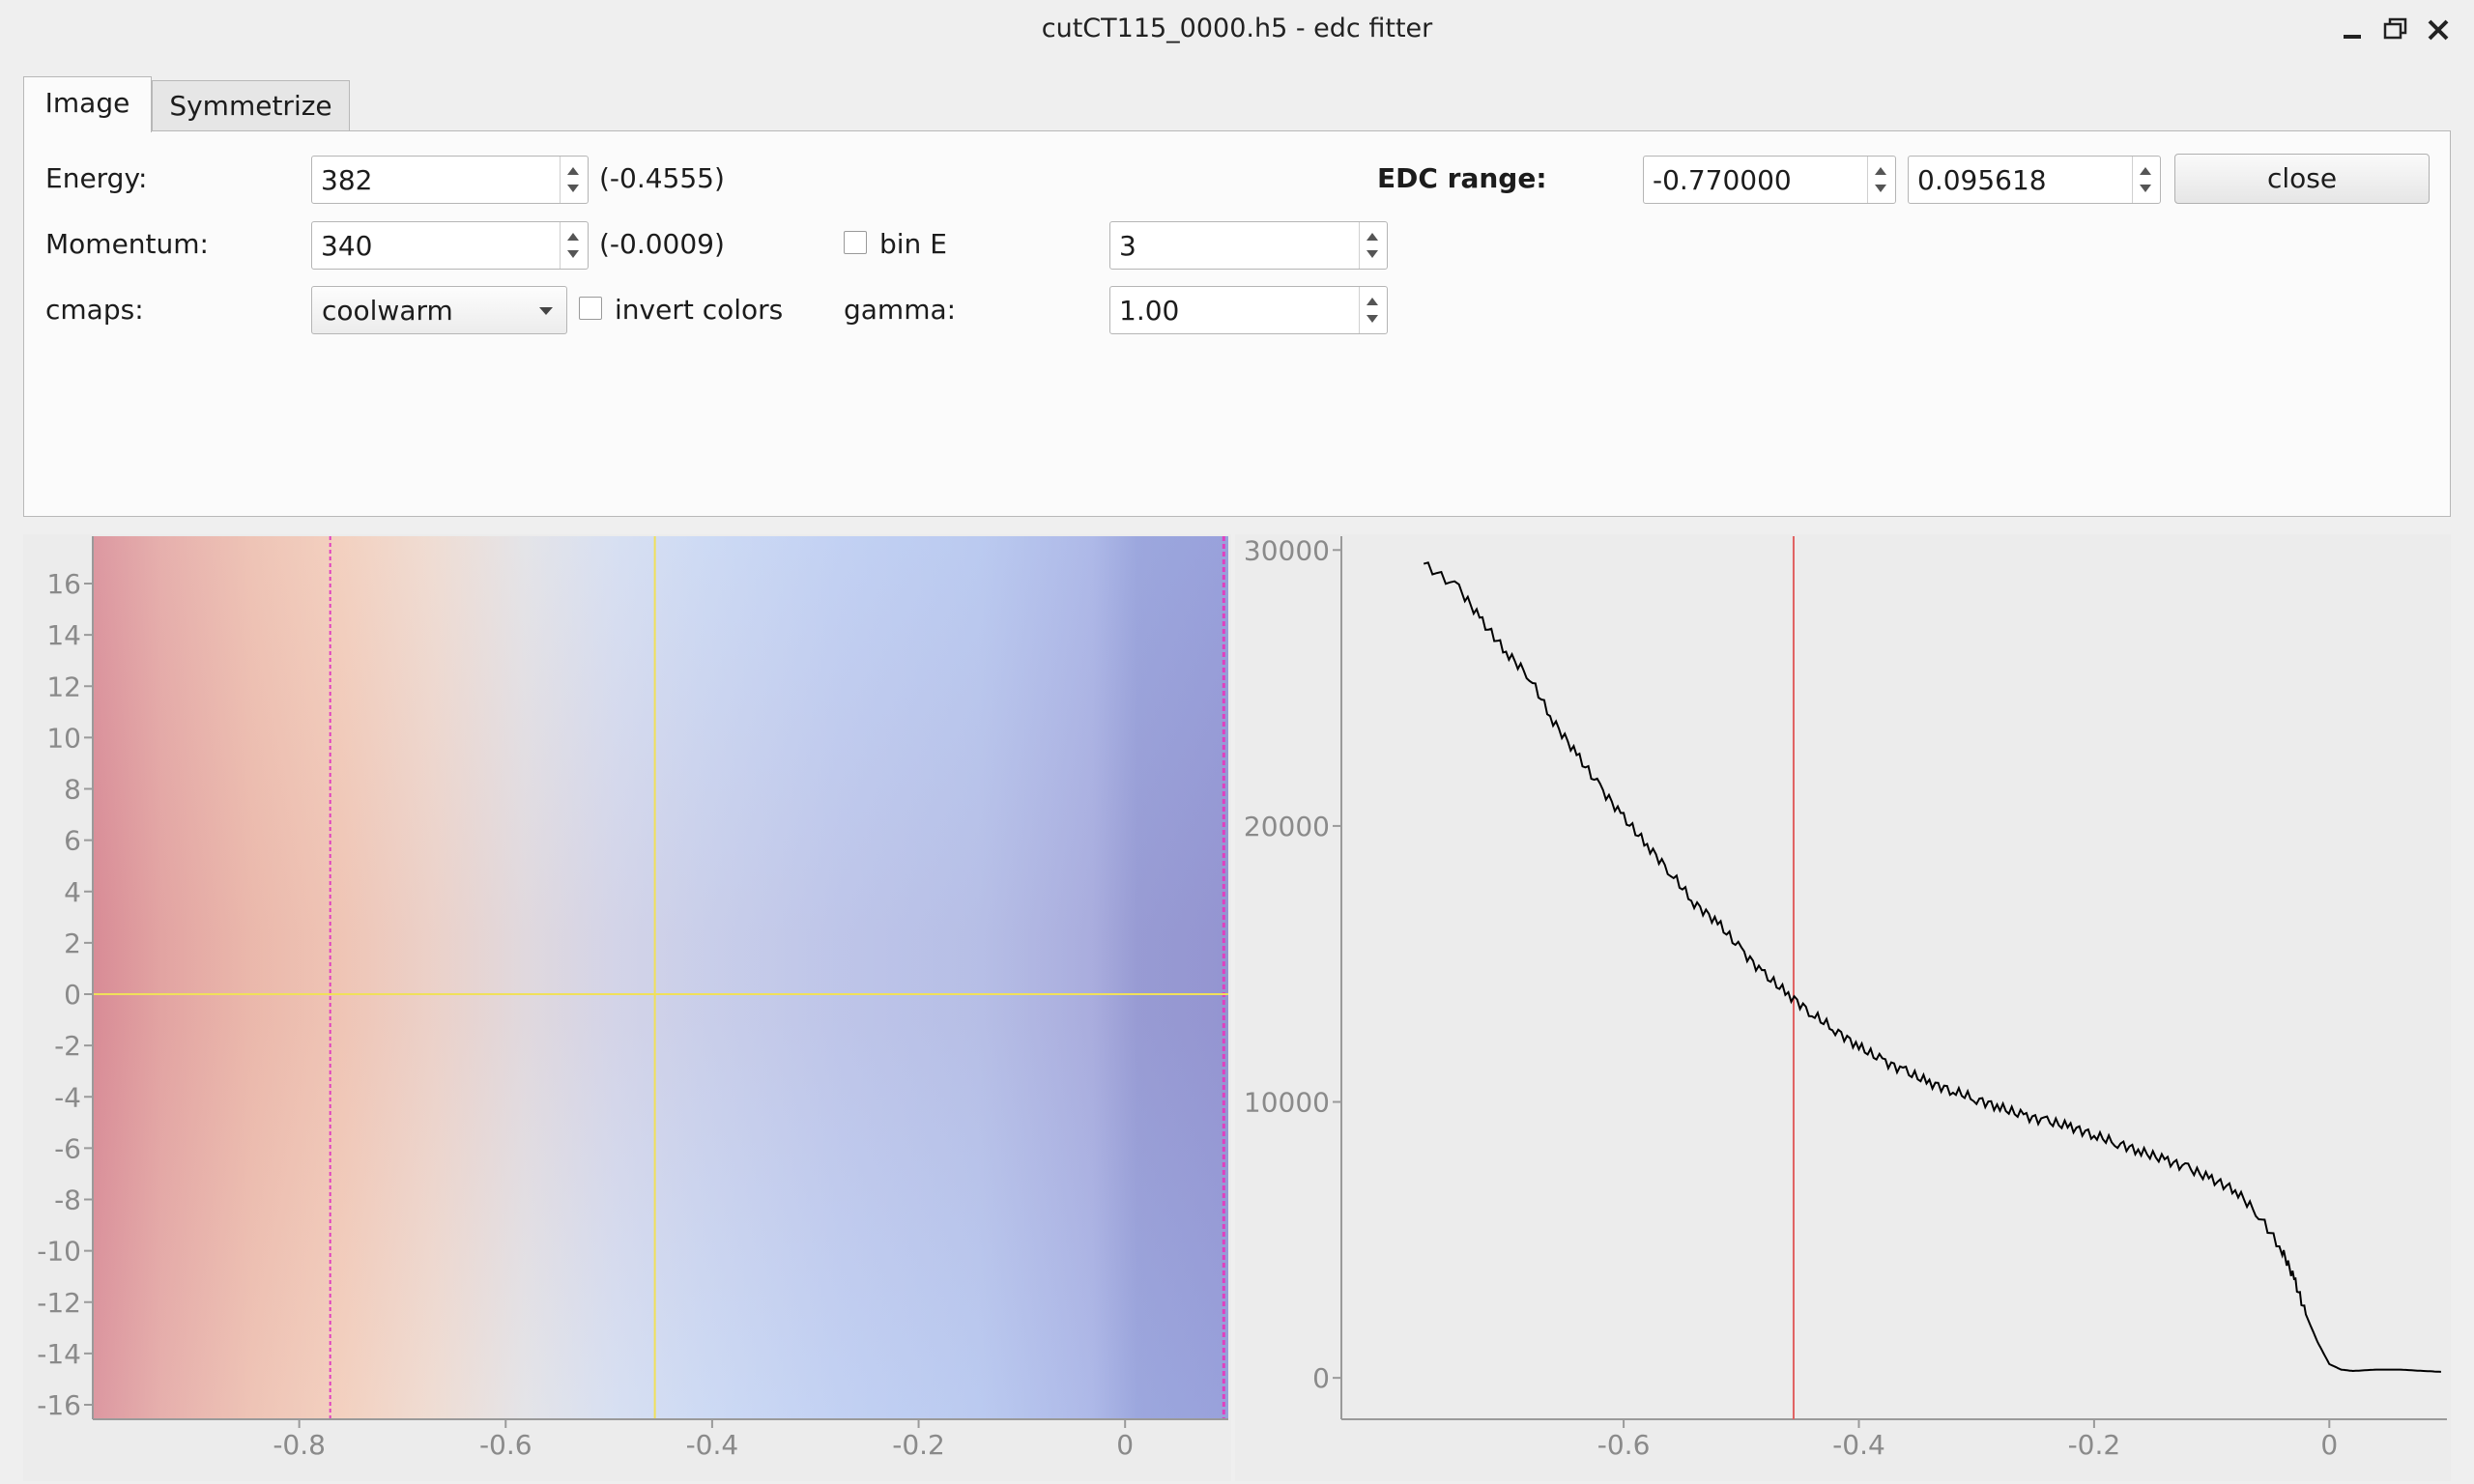  I want to click on gamma-stepper-icon, so click(1373, 310).